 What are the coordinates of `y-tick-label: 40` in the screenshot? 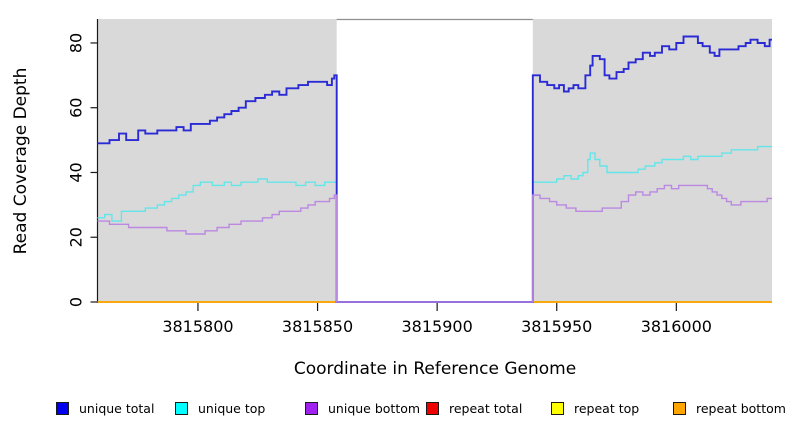 It's located at (76, 172).